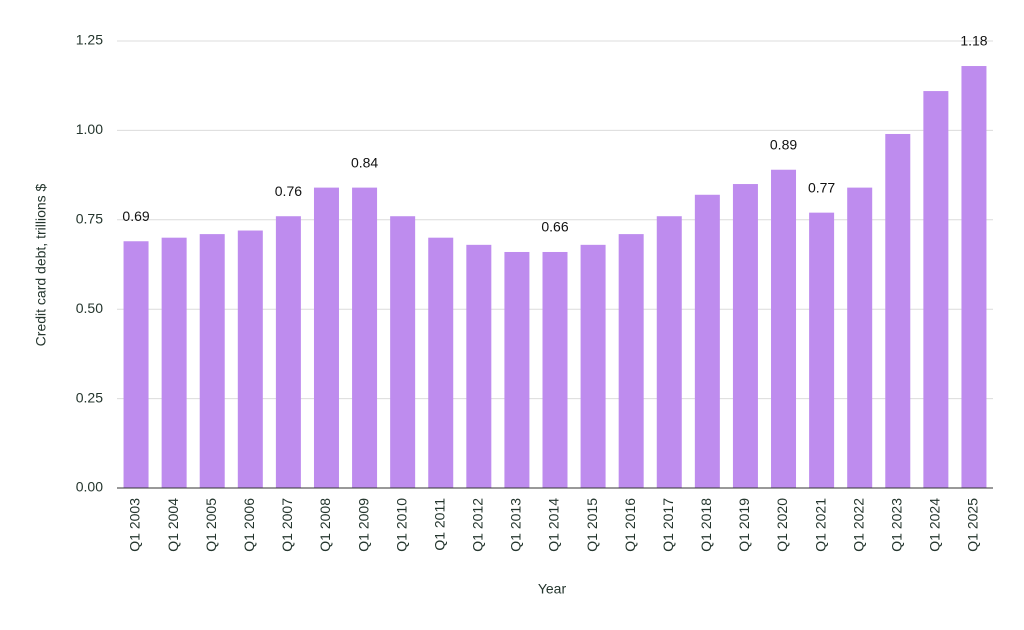  What do you see at coordinates (363, 525) in the screenshot?
I see `x-tick-label: Q1 2009` at bounding box center [363, 525].